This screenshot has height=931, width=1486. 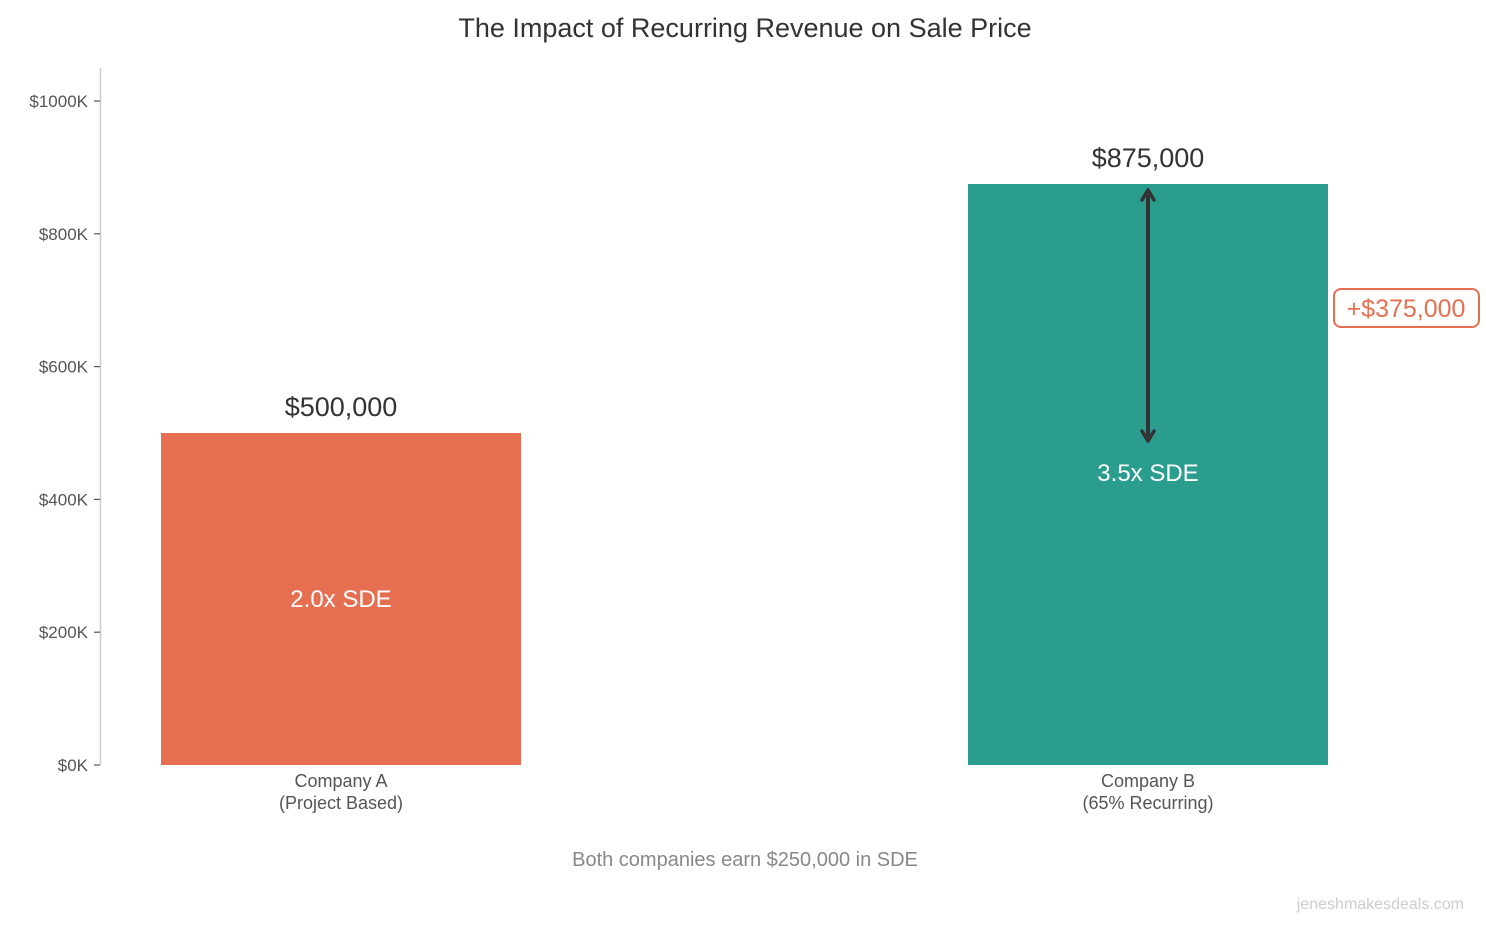 What do you see at coordinates (1148, 436) in the screenshot?
I see `arrow-head-down` at bounding box center [1148, 436].